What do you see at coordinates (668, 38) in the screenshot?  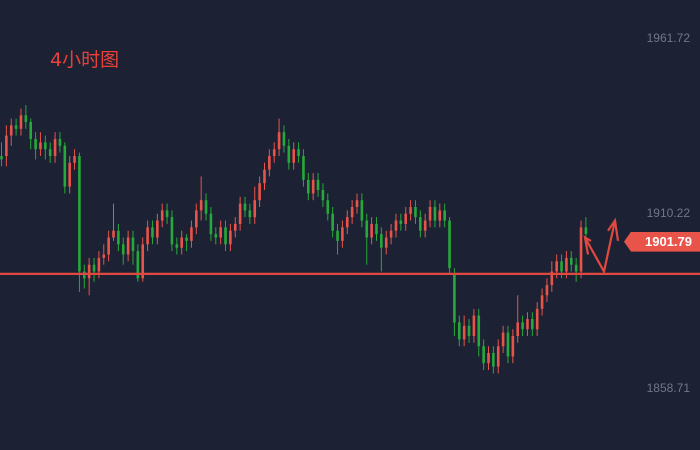 I see `y-tick-label-top: 1961.72` at bounding box center [668, 38].